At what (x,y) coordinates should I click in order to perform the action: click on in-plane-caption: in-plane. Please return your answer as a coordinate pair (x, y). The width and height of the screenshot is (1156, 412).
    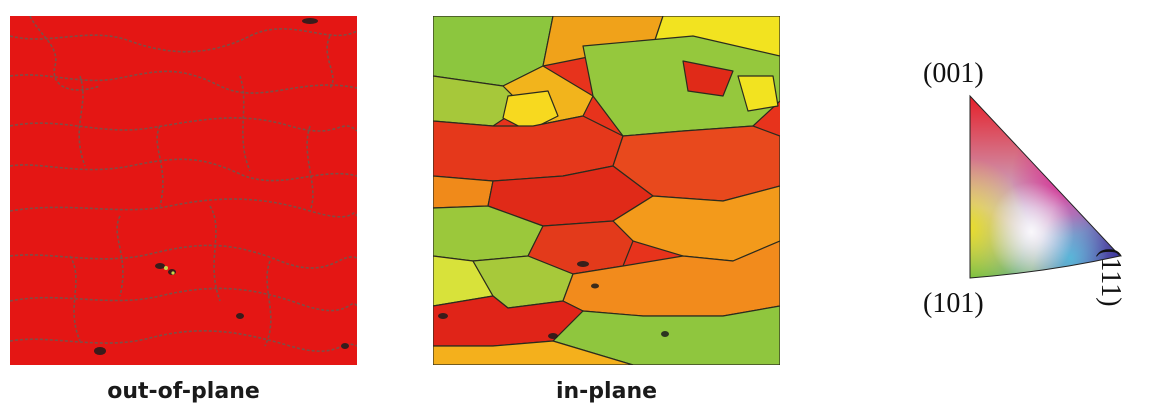
    Looking at the image, I should click on (606, 391).